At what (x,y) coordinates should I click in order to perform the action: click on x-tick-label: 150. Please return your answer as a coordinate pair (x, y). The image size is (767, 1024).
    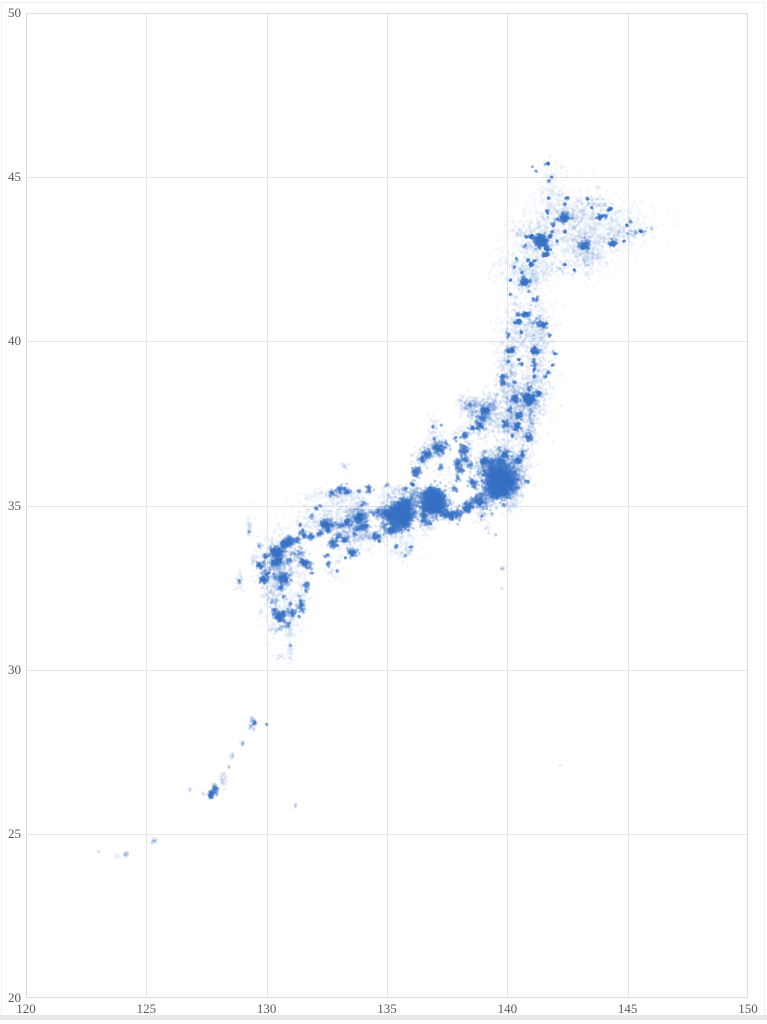
    Looking at the image, I should click on (748, 1008).